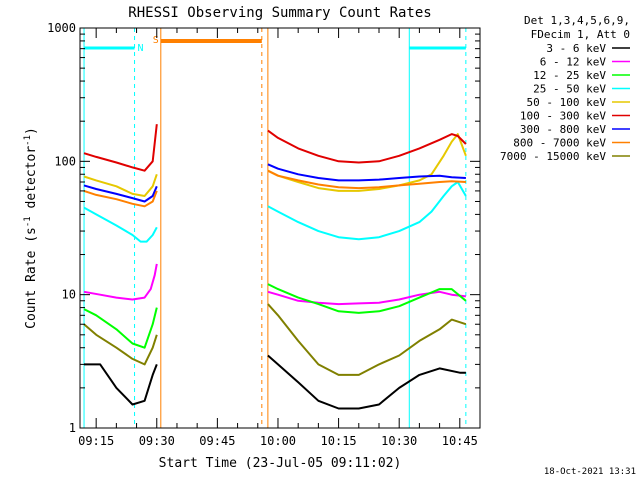  Describe the element at coordinates (577, 20) in the screenshot. I see `legend-header-1: Det 1,3,4,5,6,9,` at that location.